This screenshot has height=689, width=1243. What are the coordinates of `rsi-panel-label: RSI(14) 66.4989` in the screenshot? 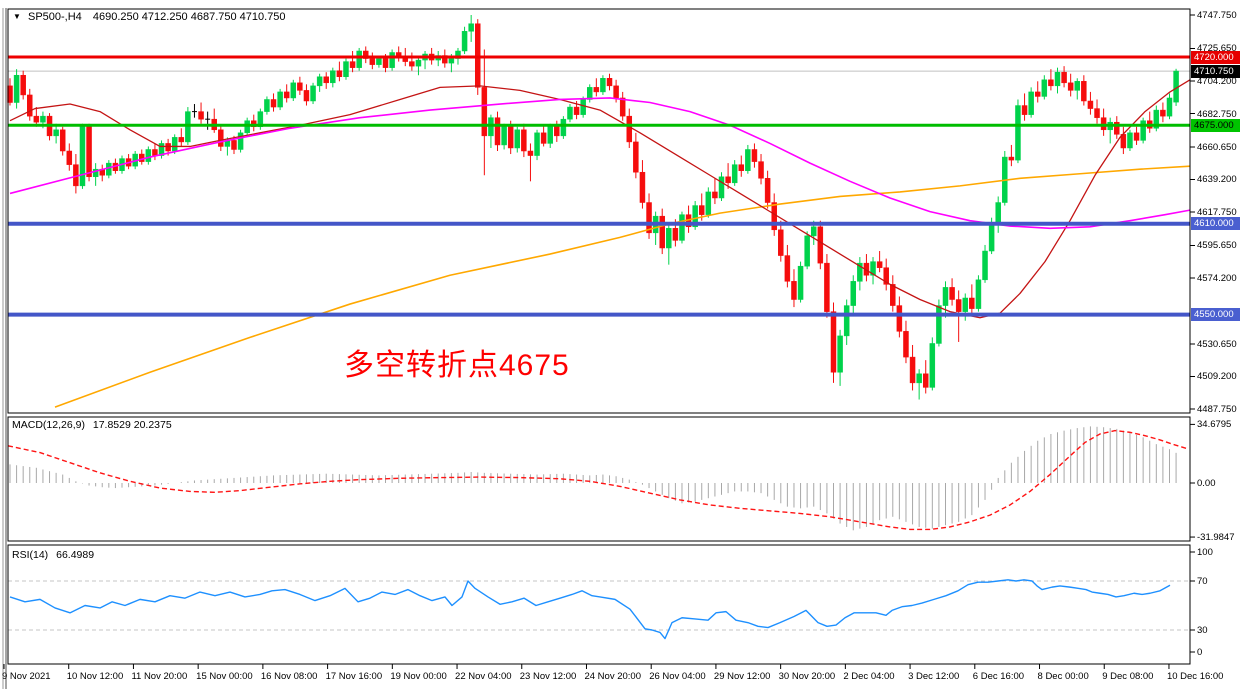 It's located at (53, 555).